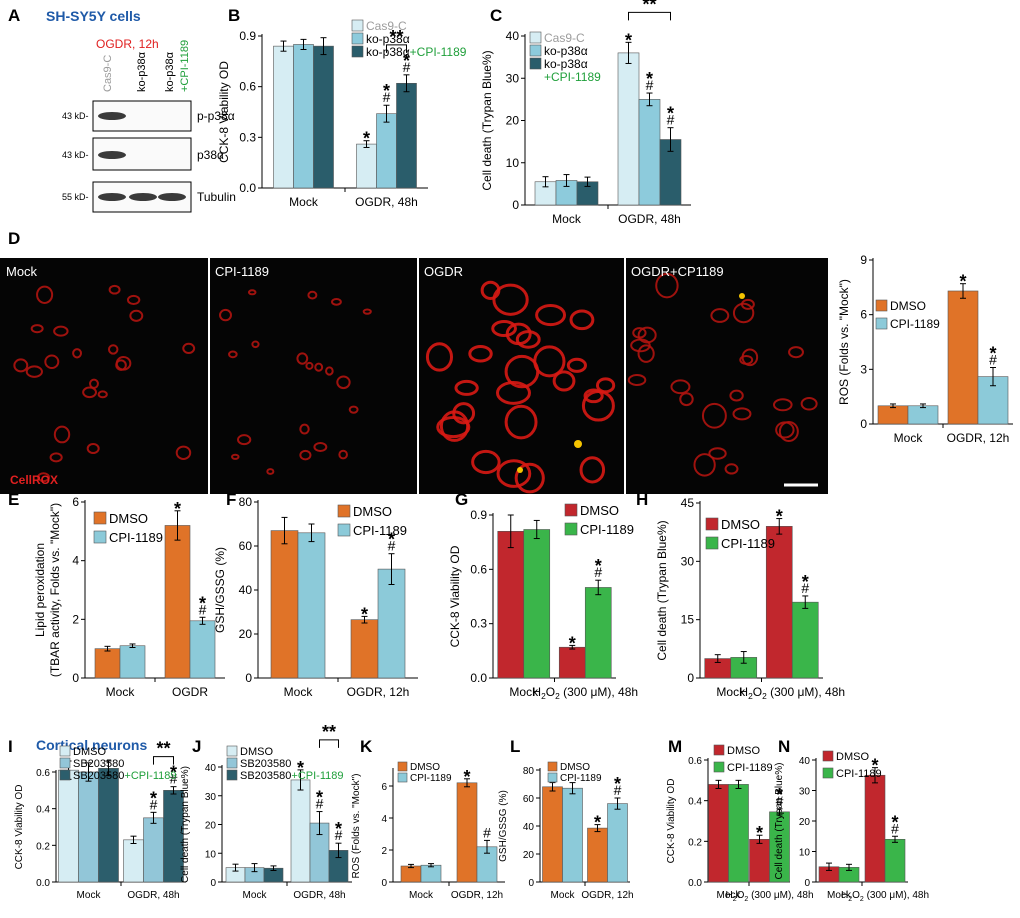 This screenshot has width=1020, height=918. Describe the element at coordinates (112, 116) in the screenshot. I see `band-pp38` at that location.